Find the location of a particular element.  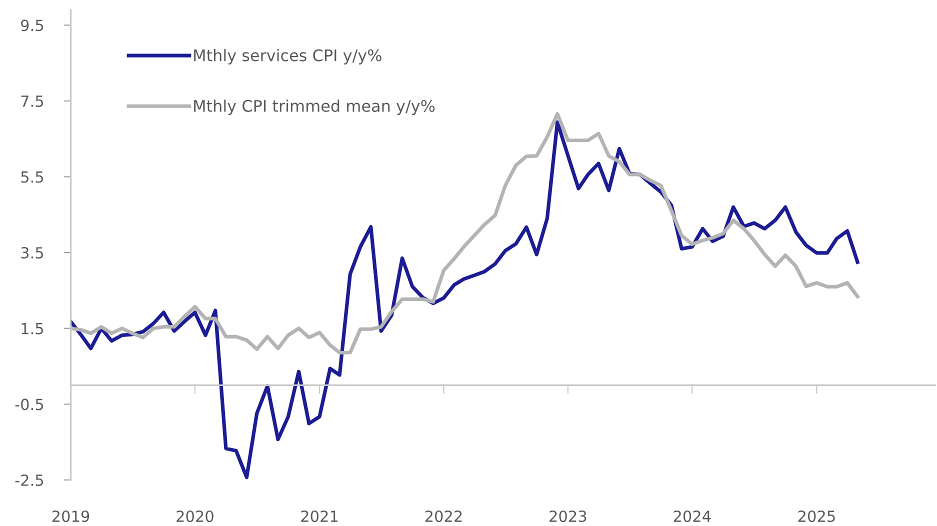

y-tick-label: -0.5 is located at coordinates (29, 404).